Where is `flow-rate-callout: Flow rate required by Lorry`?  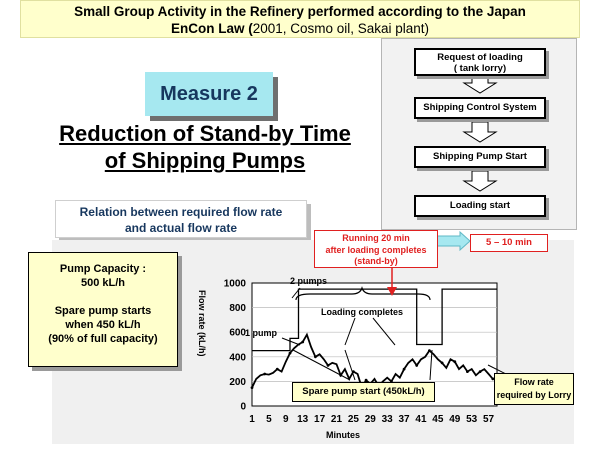
flow-rate-callout: Flow rate required by Lorry is located at coordinates (534, 389).